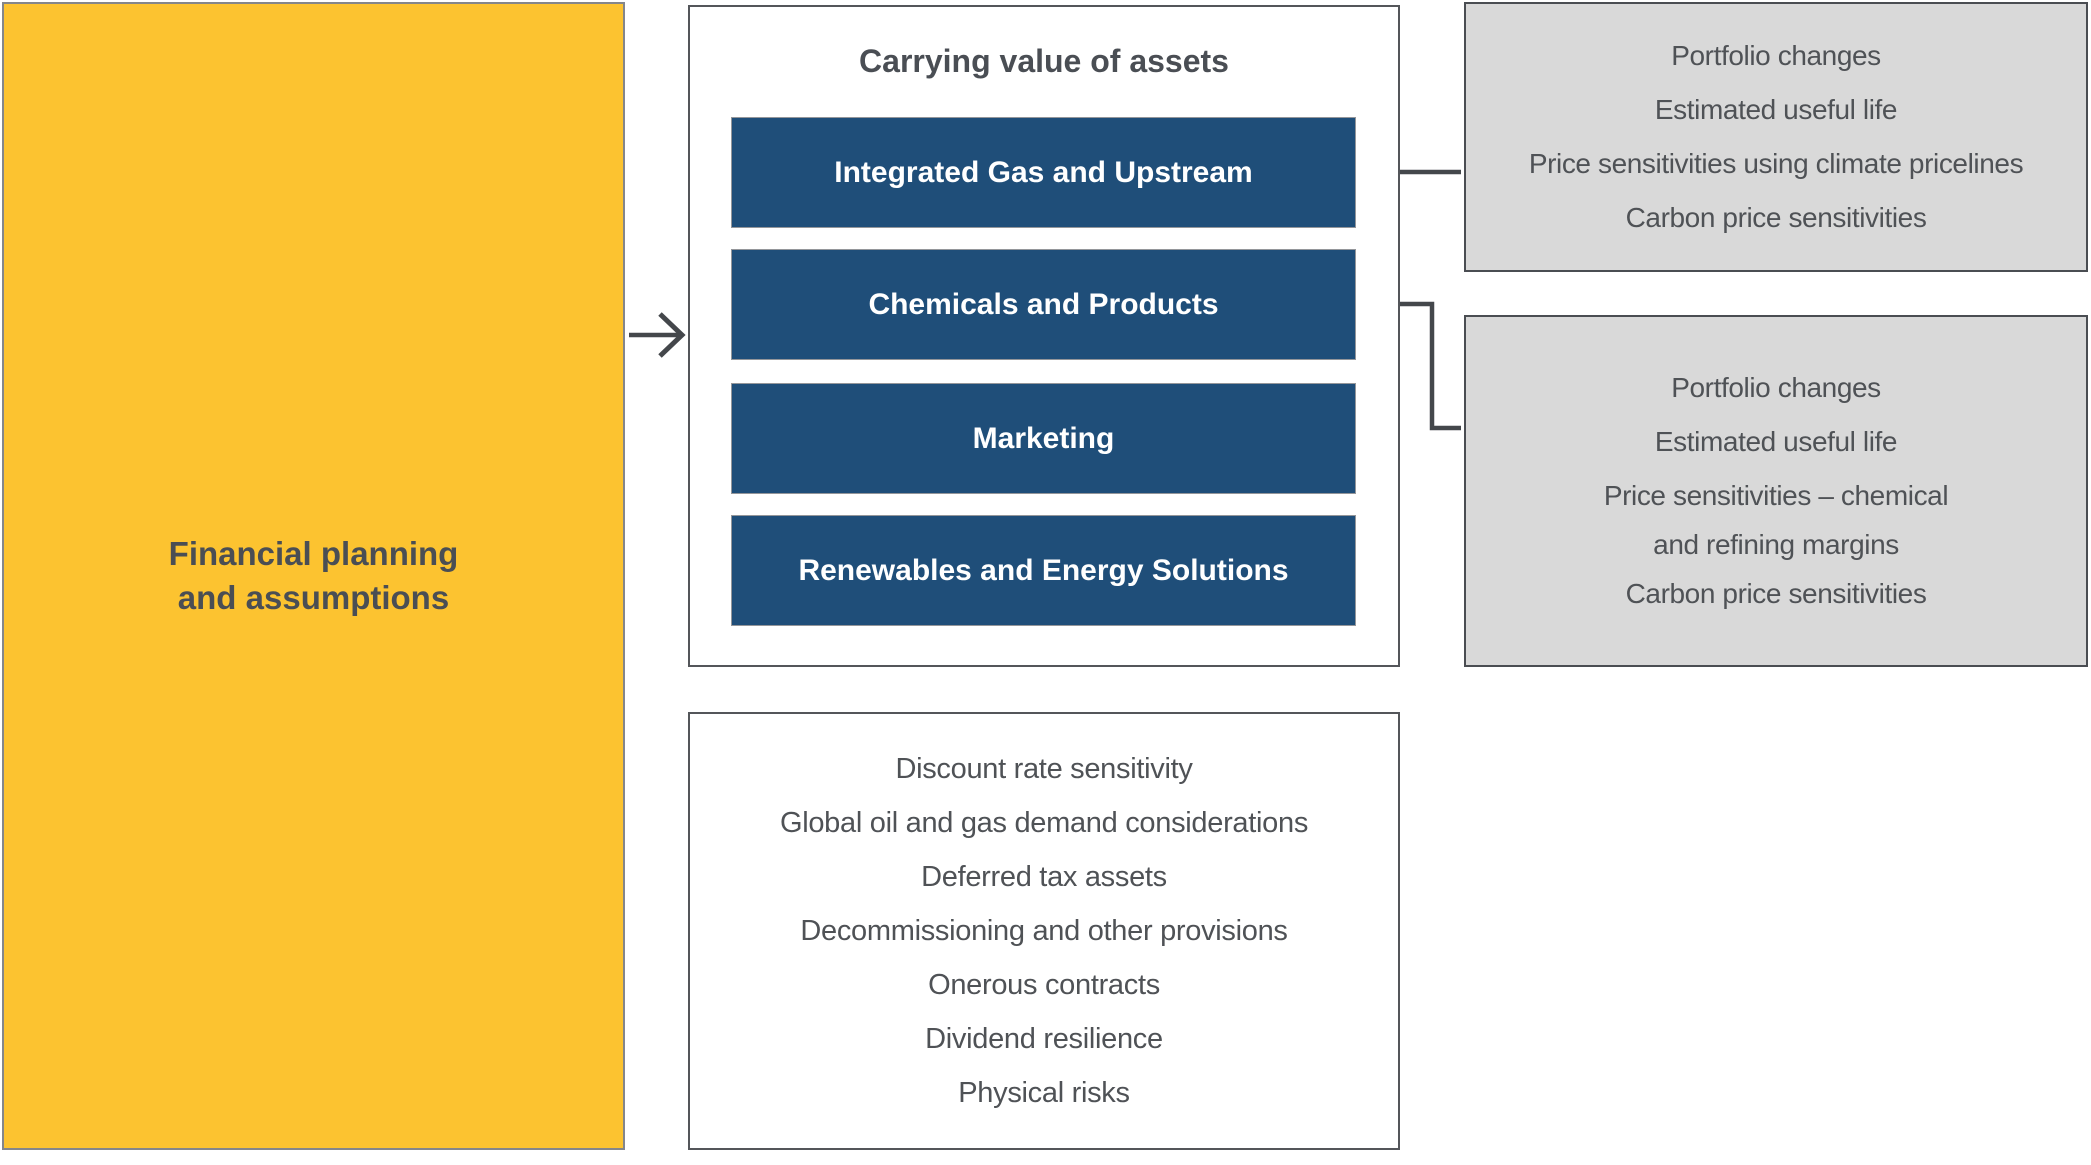  I want to click on segment-renewables-energy: Renewables and Energy Solutions, so click(1043, 570).